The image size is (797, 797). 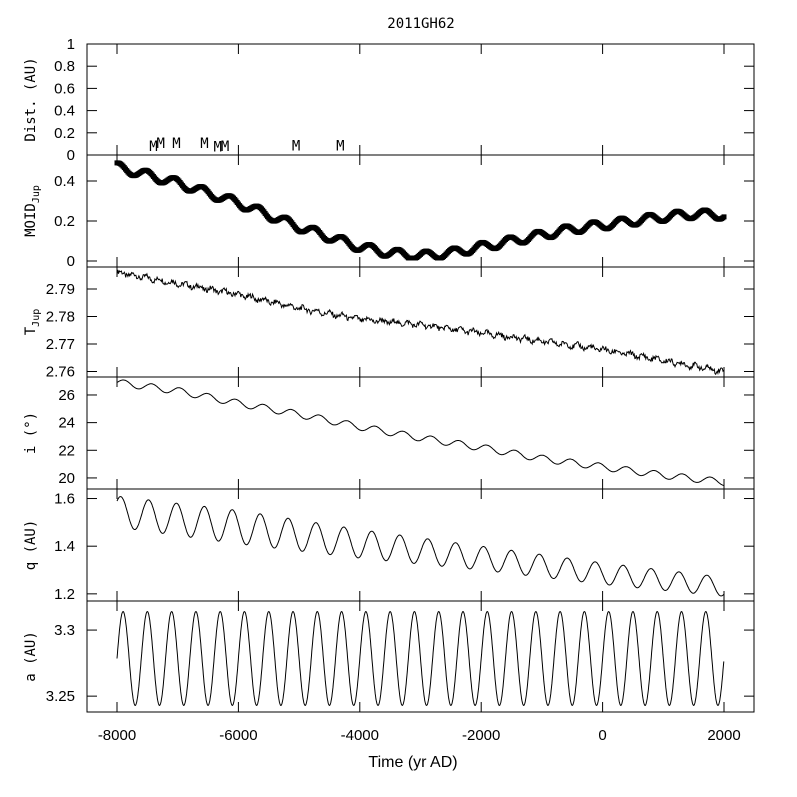 I want to click on y-tick-label: 1, so click(x=71, y=44).